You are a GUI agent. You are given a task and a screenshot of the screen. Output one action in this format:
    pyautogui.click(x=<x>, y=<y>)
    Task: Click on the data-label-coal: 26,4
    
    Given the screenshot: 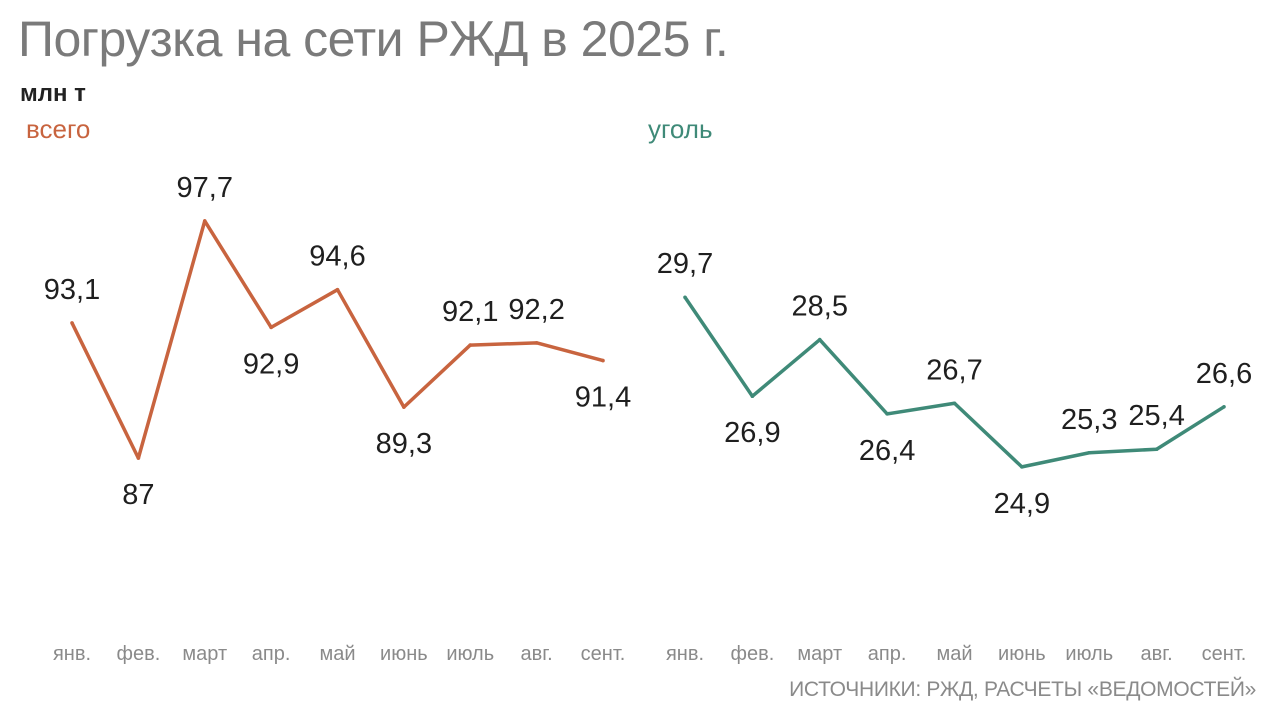 What is the action you would take?
    pyautogui.click(x=887, y=451)
    